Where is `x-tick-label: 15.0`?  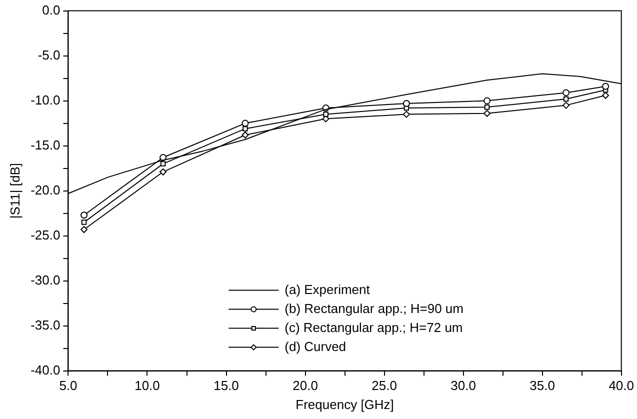
x-tick-label: 15.0 is located at coordinates (226, 386).